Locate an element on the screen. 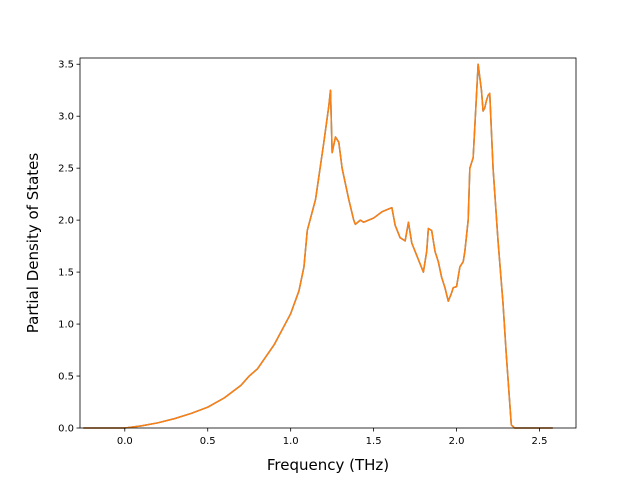  x-tick-label: 1.5 is located at coordinates (374, 441).